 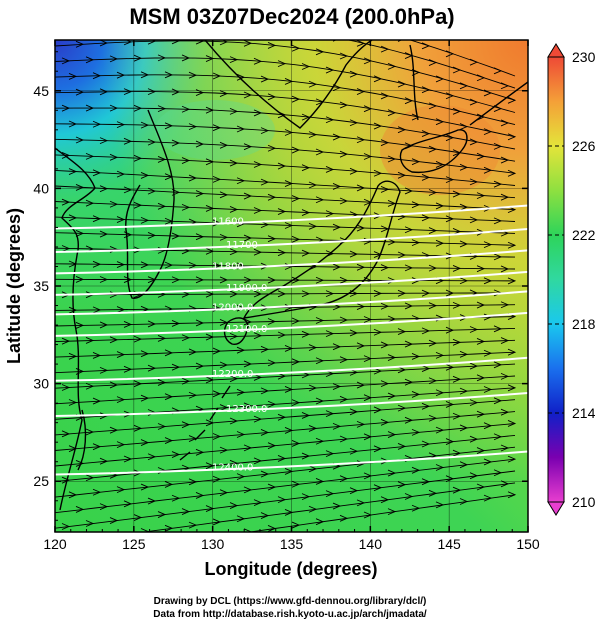 I want to click on coastline-russia, so click(x=288, y=84).